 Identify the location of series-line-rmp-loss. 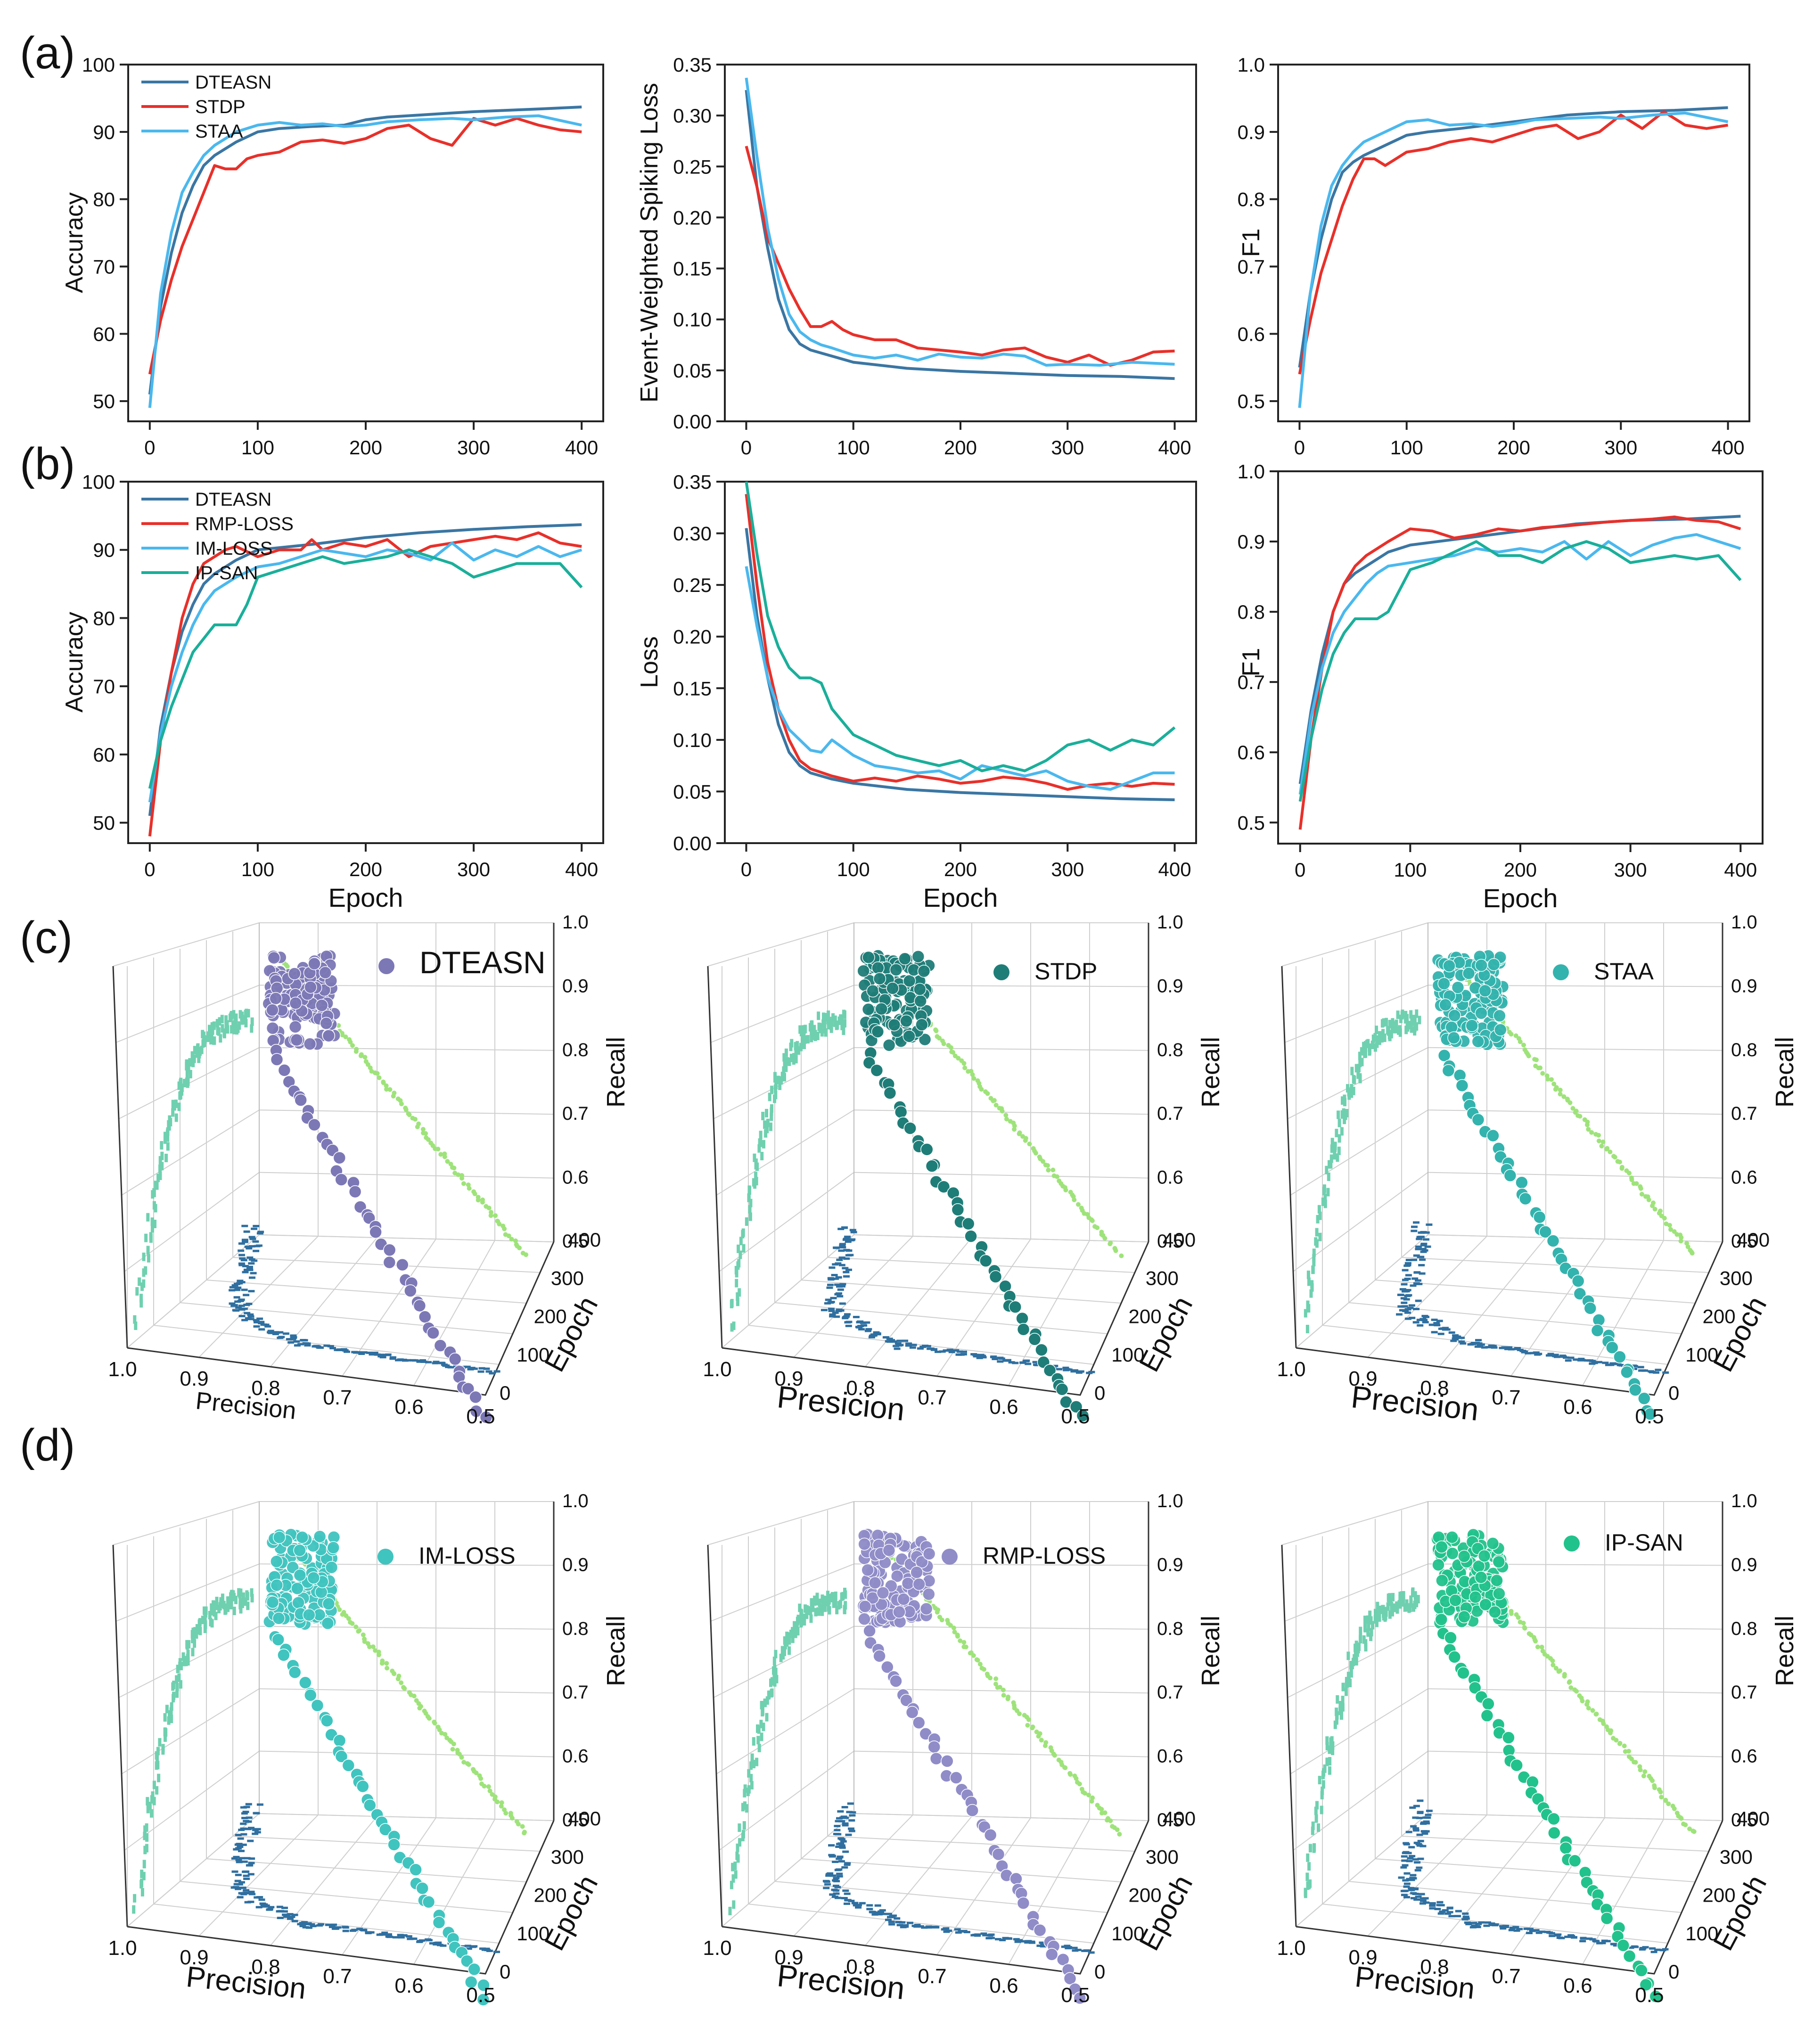
(365, 684).